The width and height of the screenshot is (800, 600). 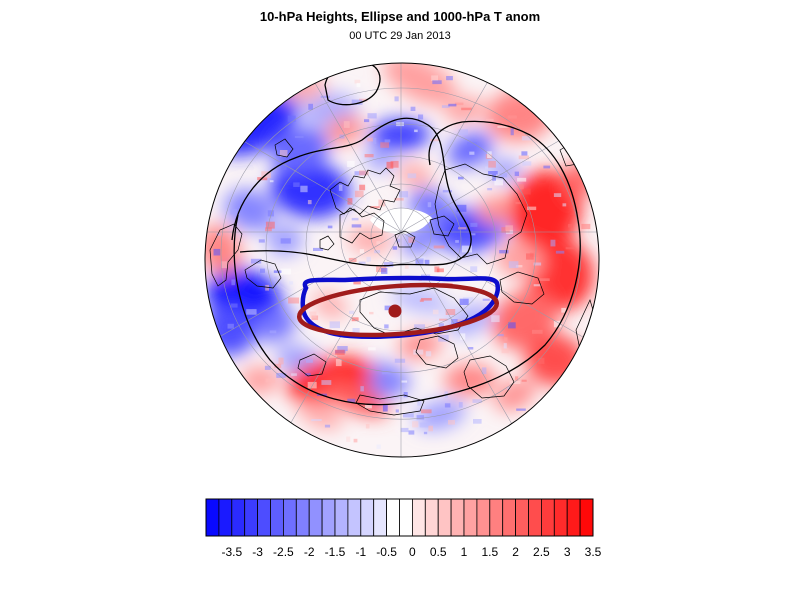 I want to click on height-contour-arctic, so click(x=351, y=192).